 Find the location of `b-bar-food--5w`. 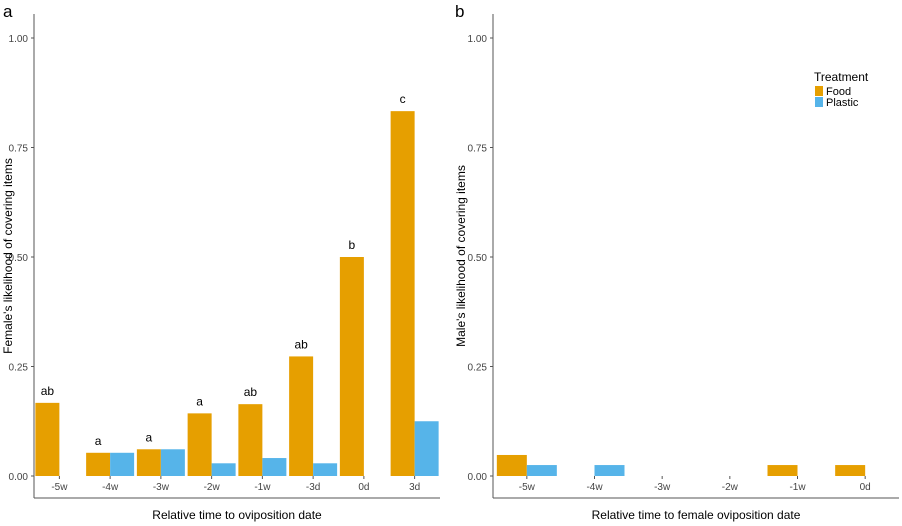

b-bar-food--5w is located at coordinates (511, 465).